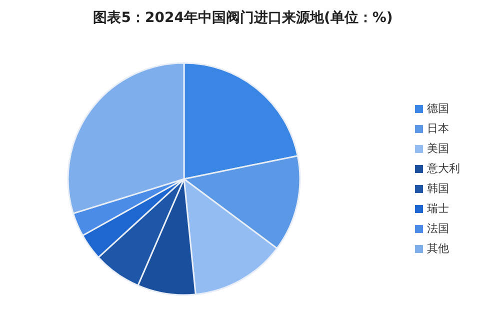  What do you see at coordinates (438, 109) in the screenshot?
I see `legend-label: 德国` at bounding box center [438, 109].